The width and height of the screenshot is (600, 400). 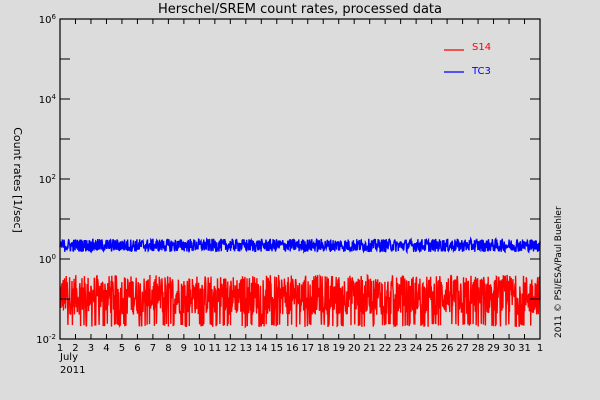 I want to click on x-tick-label: 21, so click(x=369, y=348).